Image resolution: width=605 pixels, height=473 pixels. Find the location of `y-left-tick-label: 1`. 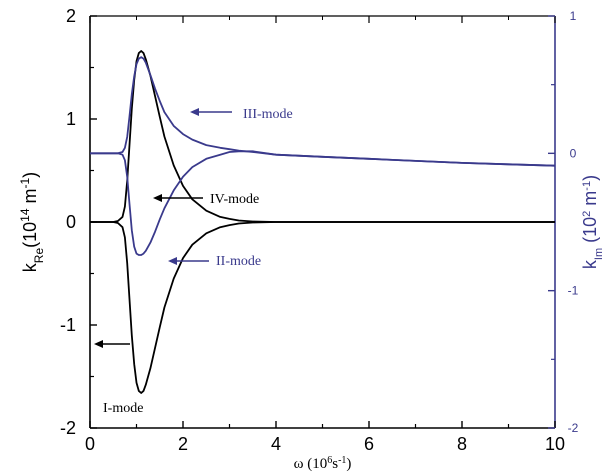

y-left-tick-label: 1 is located at coordinates (71, 119).